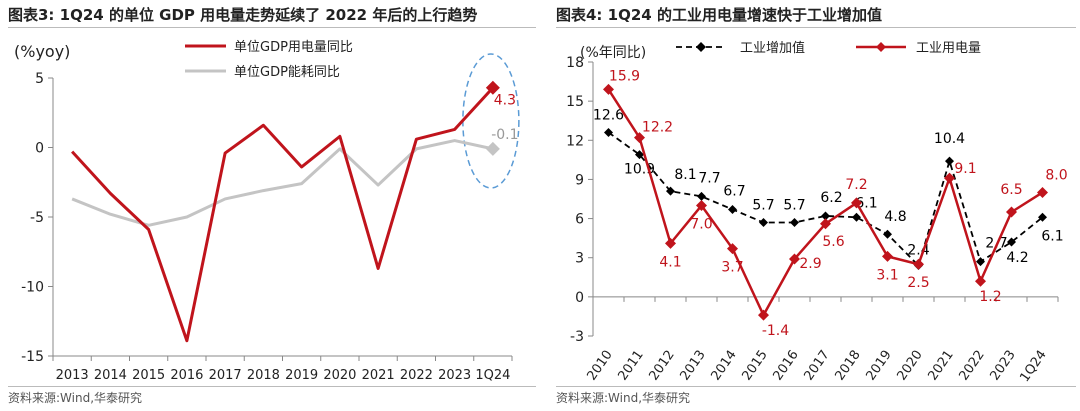  What do you see at coordinates (39, 79) in the screenshot?
I see `y-tick-label: 5` at bounding box center [39, 79].